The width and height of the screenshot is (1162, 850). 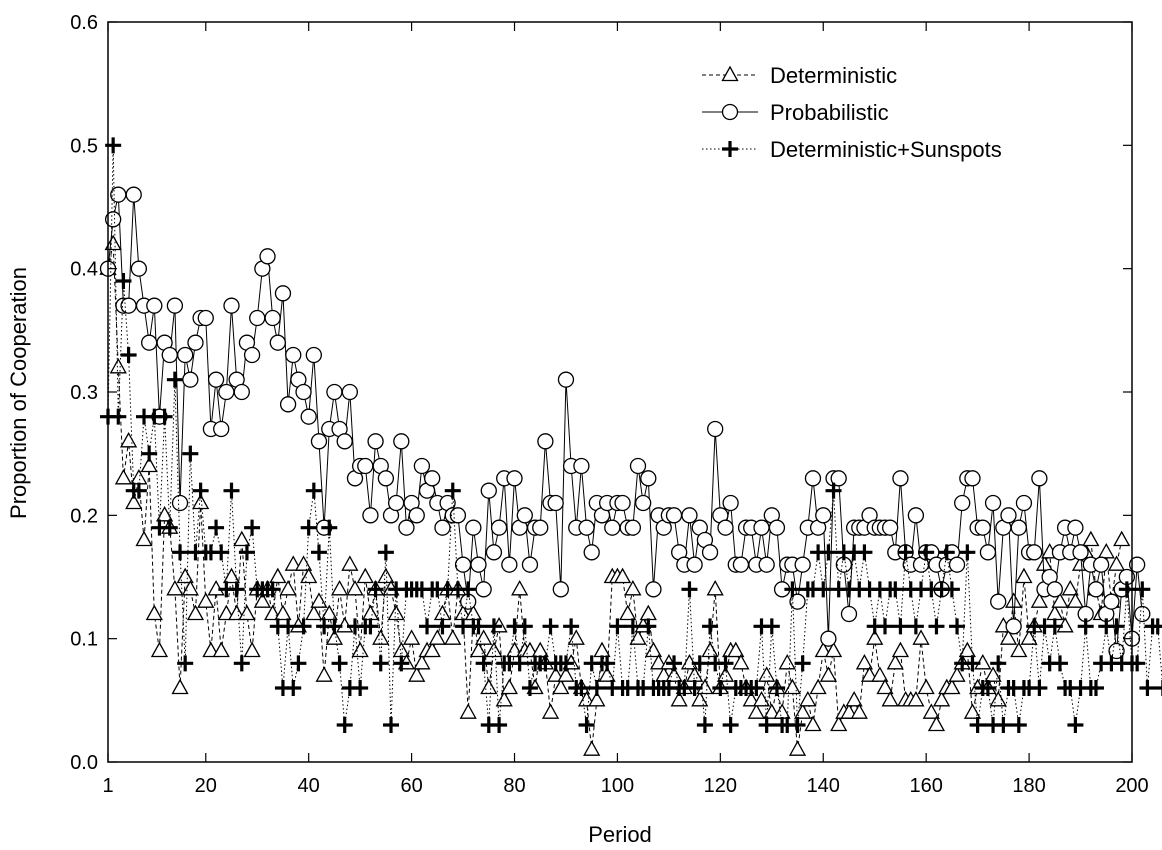 I want to click on x-tick-label-200: 200, so click(x=1131, y=786).